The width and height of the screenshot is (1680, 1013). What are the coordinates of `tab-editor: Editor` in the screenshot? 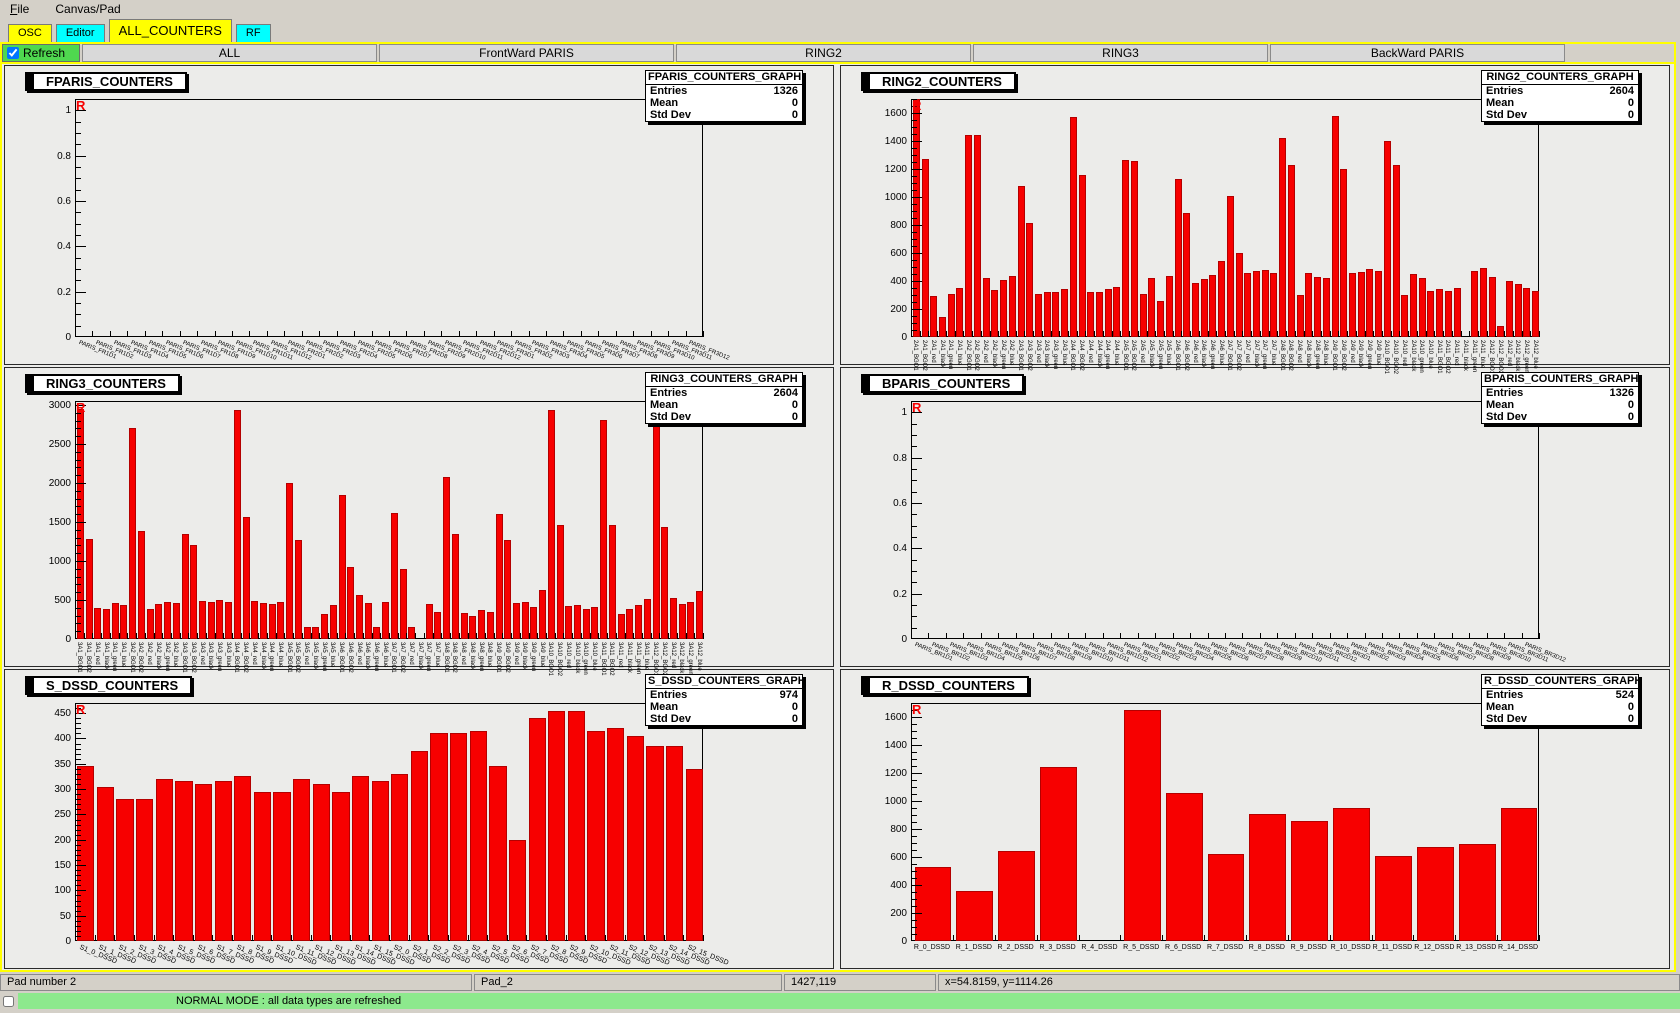 It's located at (80, 33).